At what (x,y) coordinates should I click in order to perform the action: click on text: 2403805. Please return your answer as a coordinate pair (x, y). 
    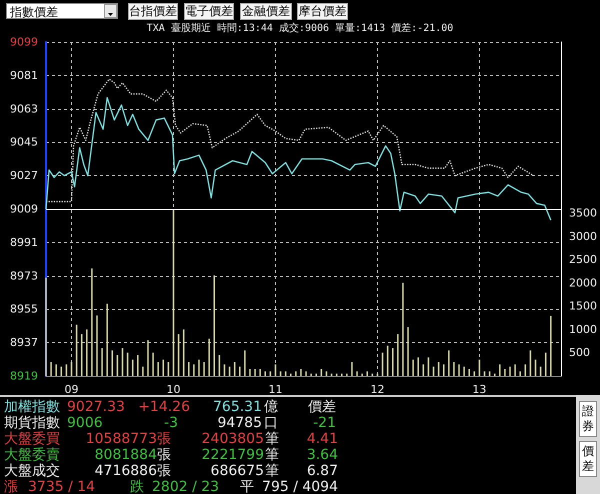
    Looking at the image, I should click on (233, 439).